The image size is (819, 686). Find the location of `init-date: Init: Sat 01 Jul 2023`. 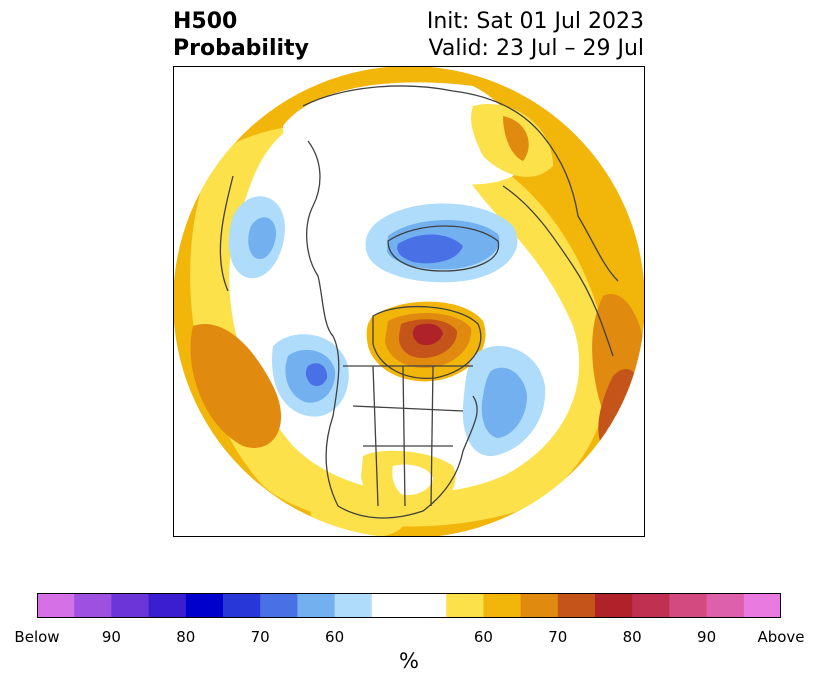

init-date: Init: Sat 01 Jul 2023 is located at coordinates (535, 21).